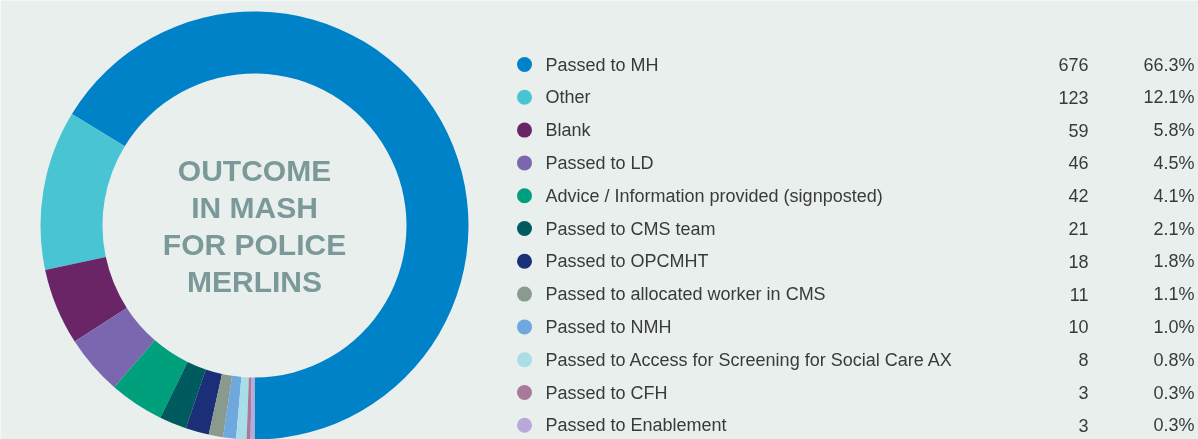  What do you see at coordinates (1078, 163) in the screenshot?
I see `data-label: 46` at bounding box center [1078, 163].